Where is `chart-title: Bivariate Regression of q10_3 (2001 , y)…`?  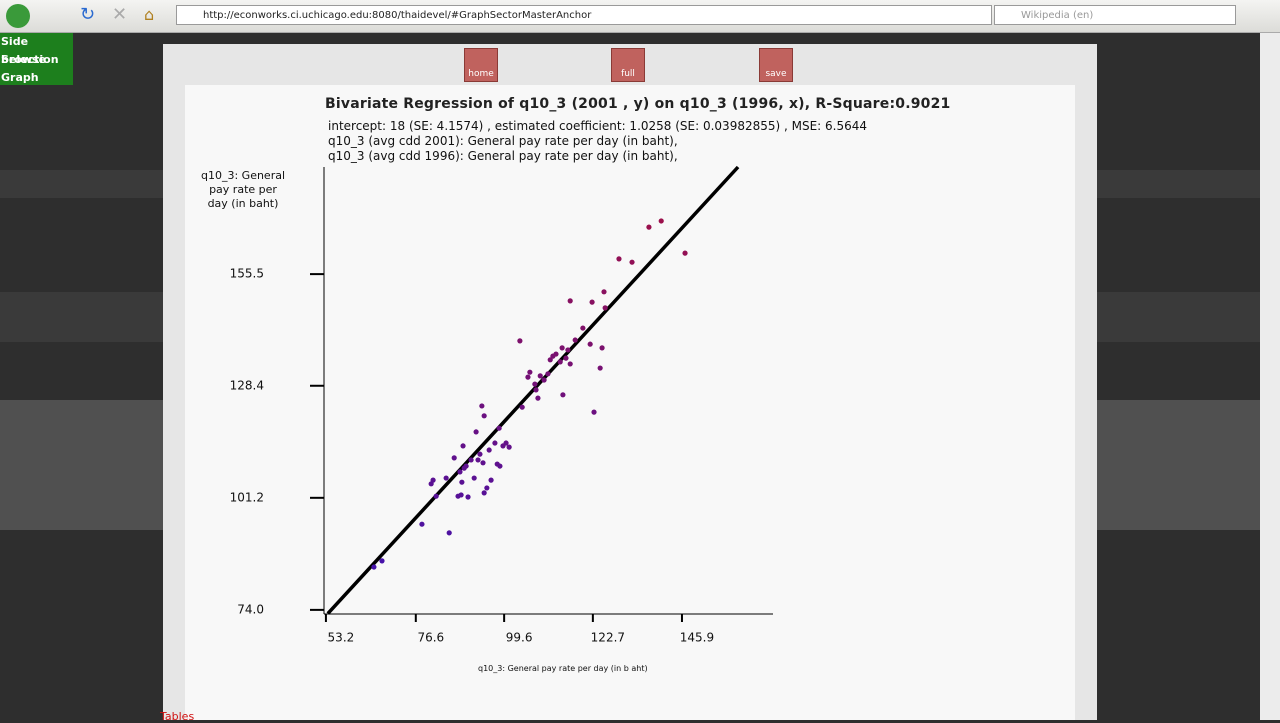
chart-title: Bivariate Regression of q10_3 (2001 , y)… is located at coordinates (638, 104).